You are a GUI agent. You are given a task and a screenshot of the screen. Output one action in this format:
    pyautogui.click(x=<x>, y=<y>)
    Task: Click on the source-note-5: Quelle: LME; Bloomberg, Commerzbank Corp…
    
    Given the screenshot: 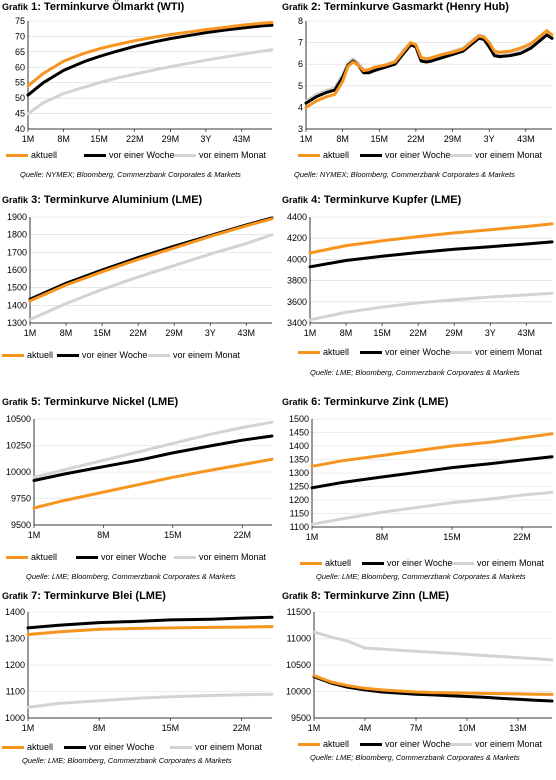 What is the action you would take?
    pyautogui.click(x=131, y=576)
    